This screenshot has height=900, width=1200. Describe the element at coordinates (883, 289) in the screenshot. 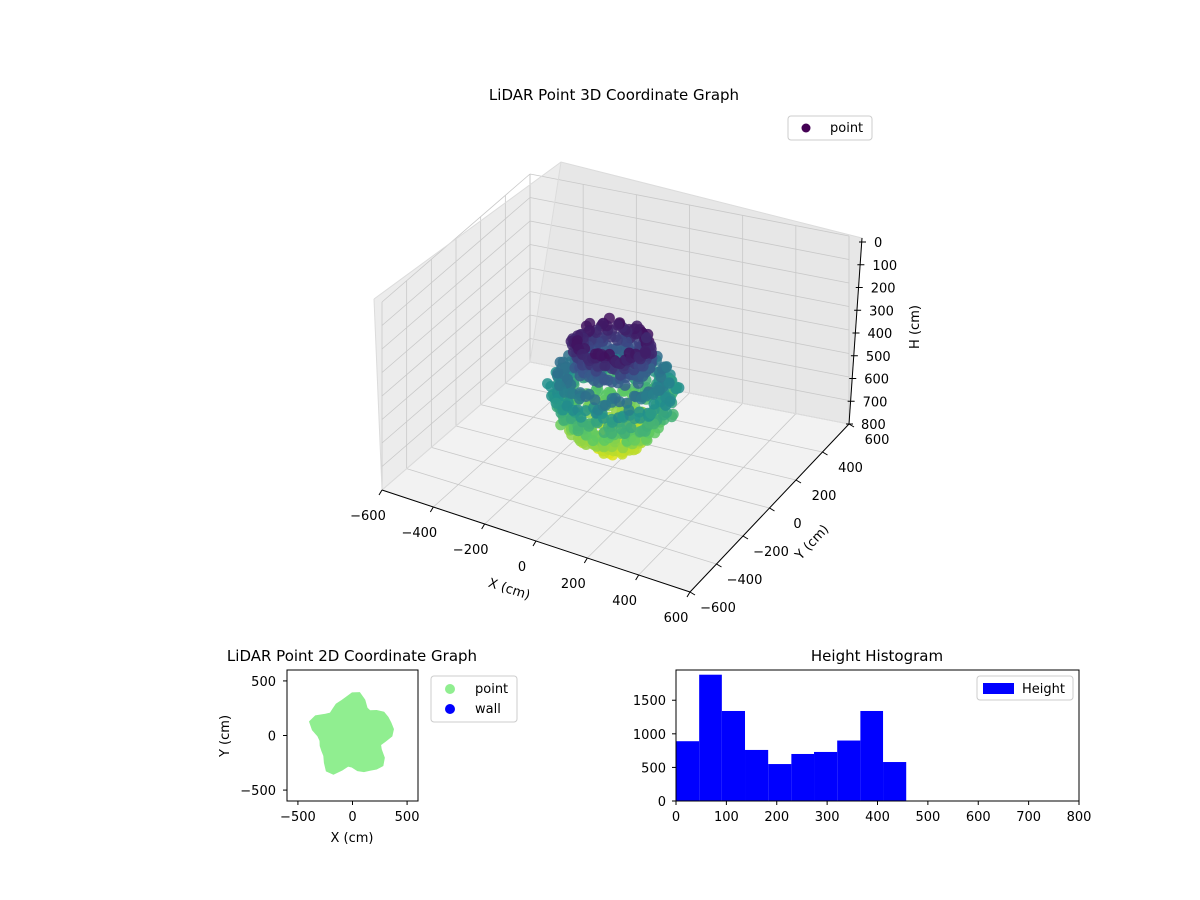

I see `z-tick-label-3d-2: 200` at that location.